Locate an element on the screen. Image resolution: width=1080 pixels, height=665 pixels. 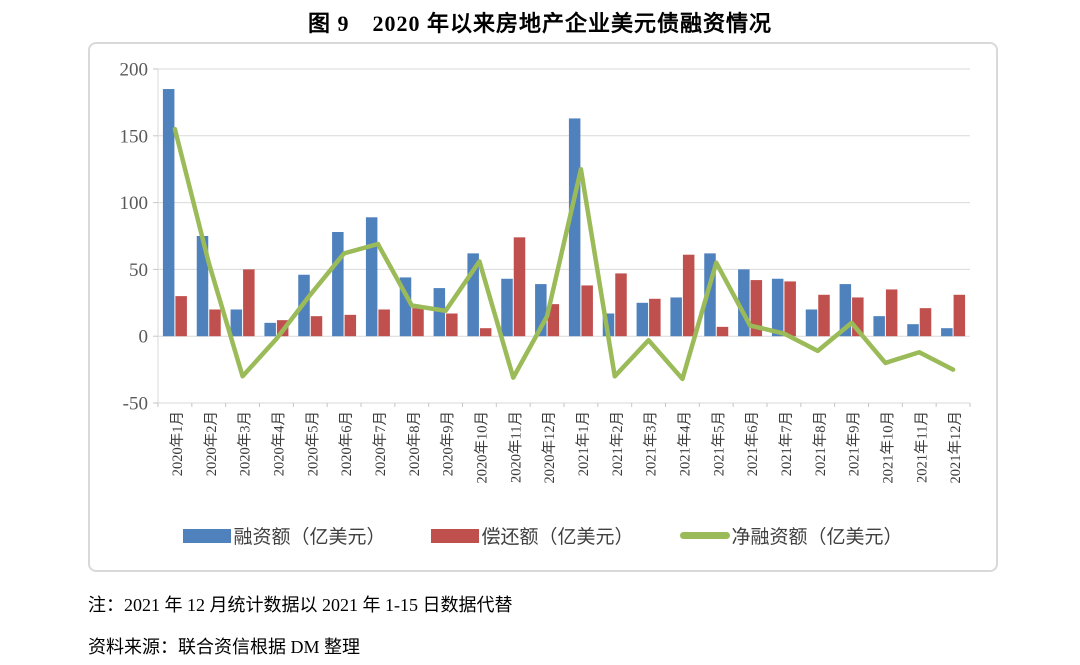
bar-repayment-2020年5月 is located at coordinates (316, 326).